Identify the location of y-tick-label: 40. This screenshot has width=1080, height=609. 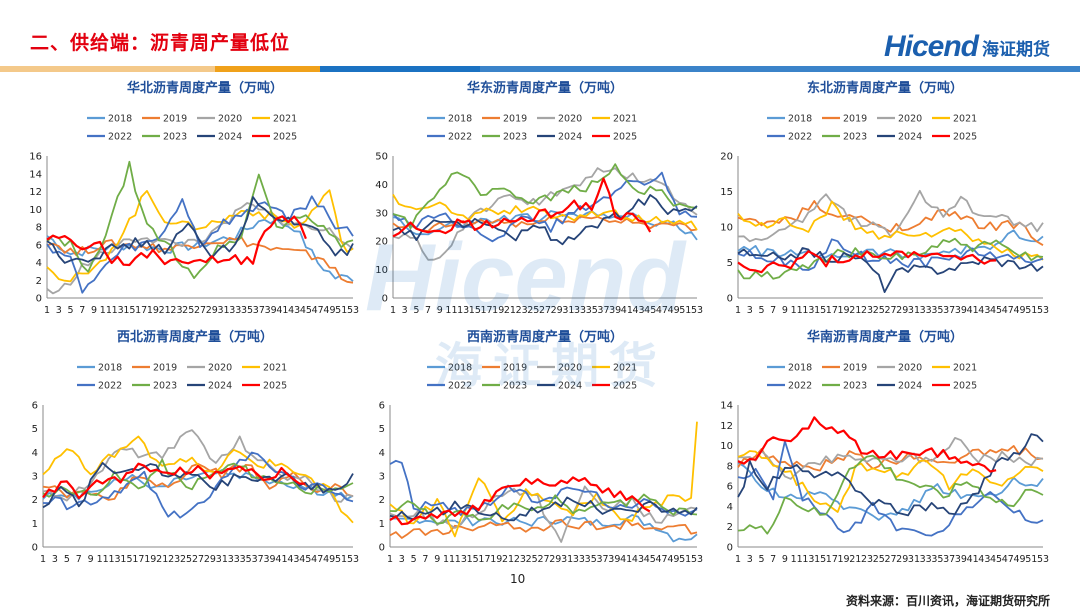
(381, 185).